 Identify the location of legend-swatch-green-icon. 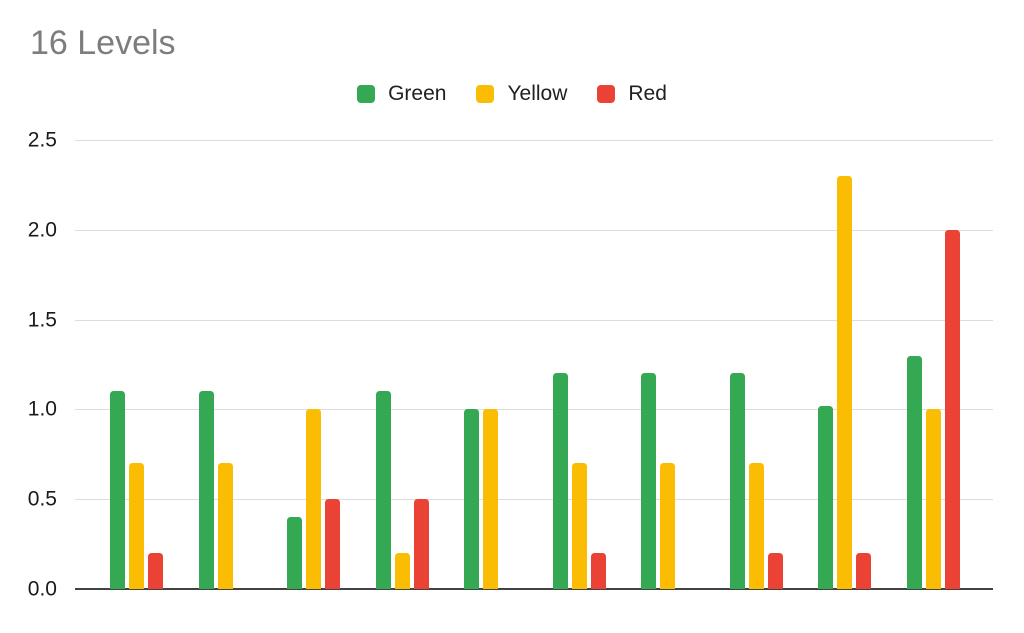
(366, 94).